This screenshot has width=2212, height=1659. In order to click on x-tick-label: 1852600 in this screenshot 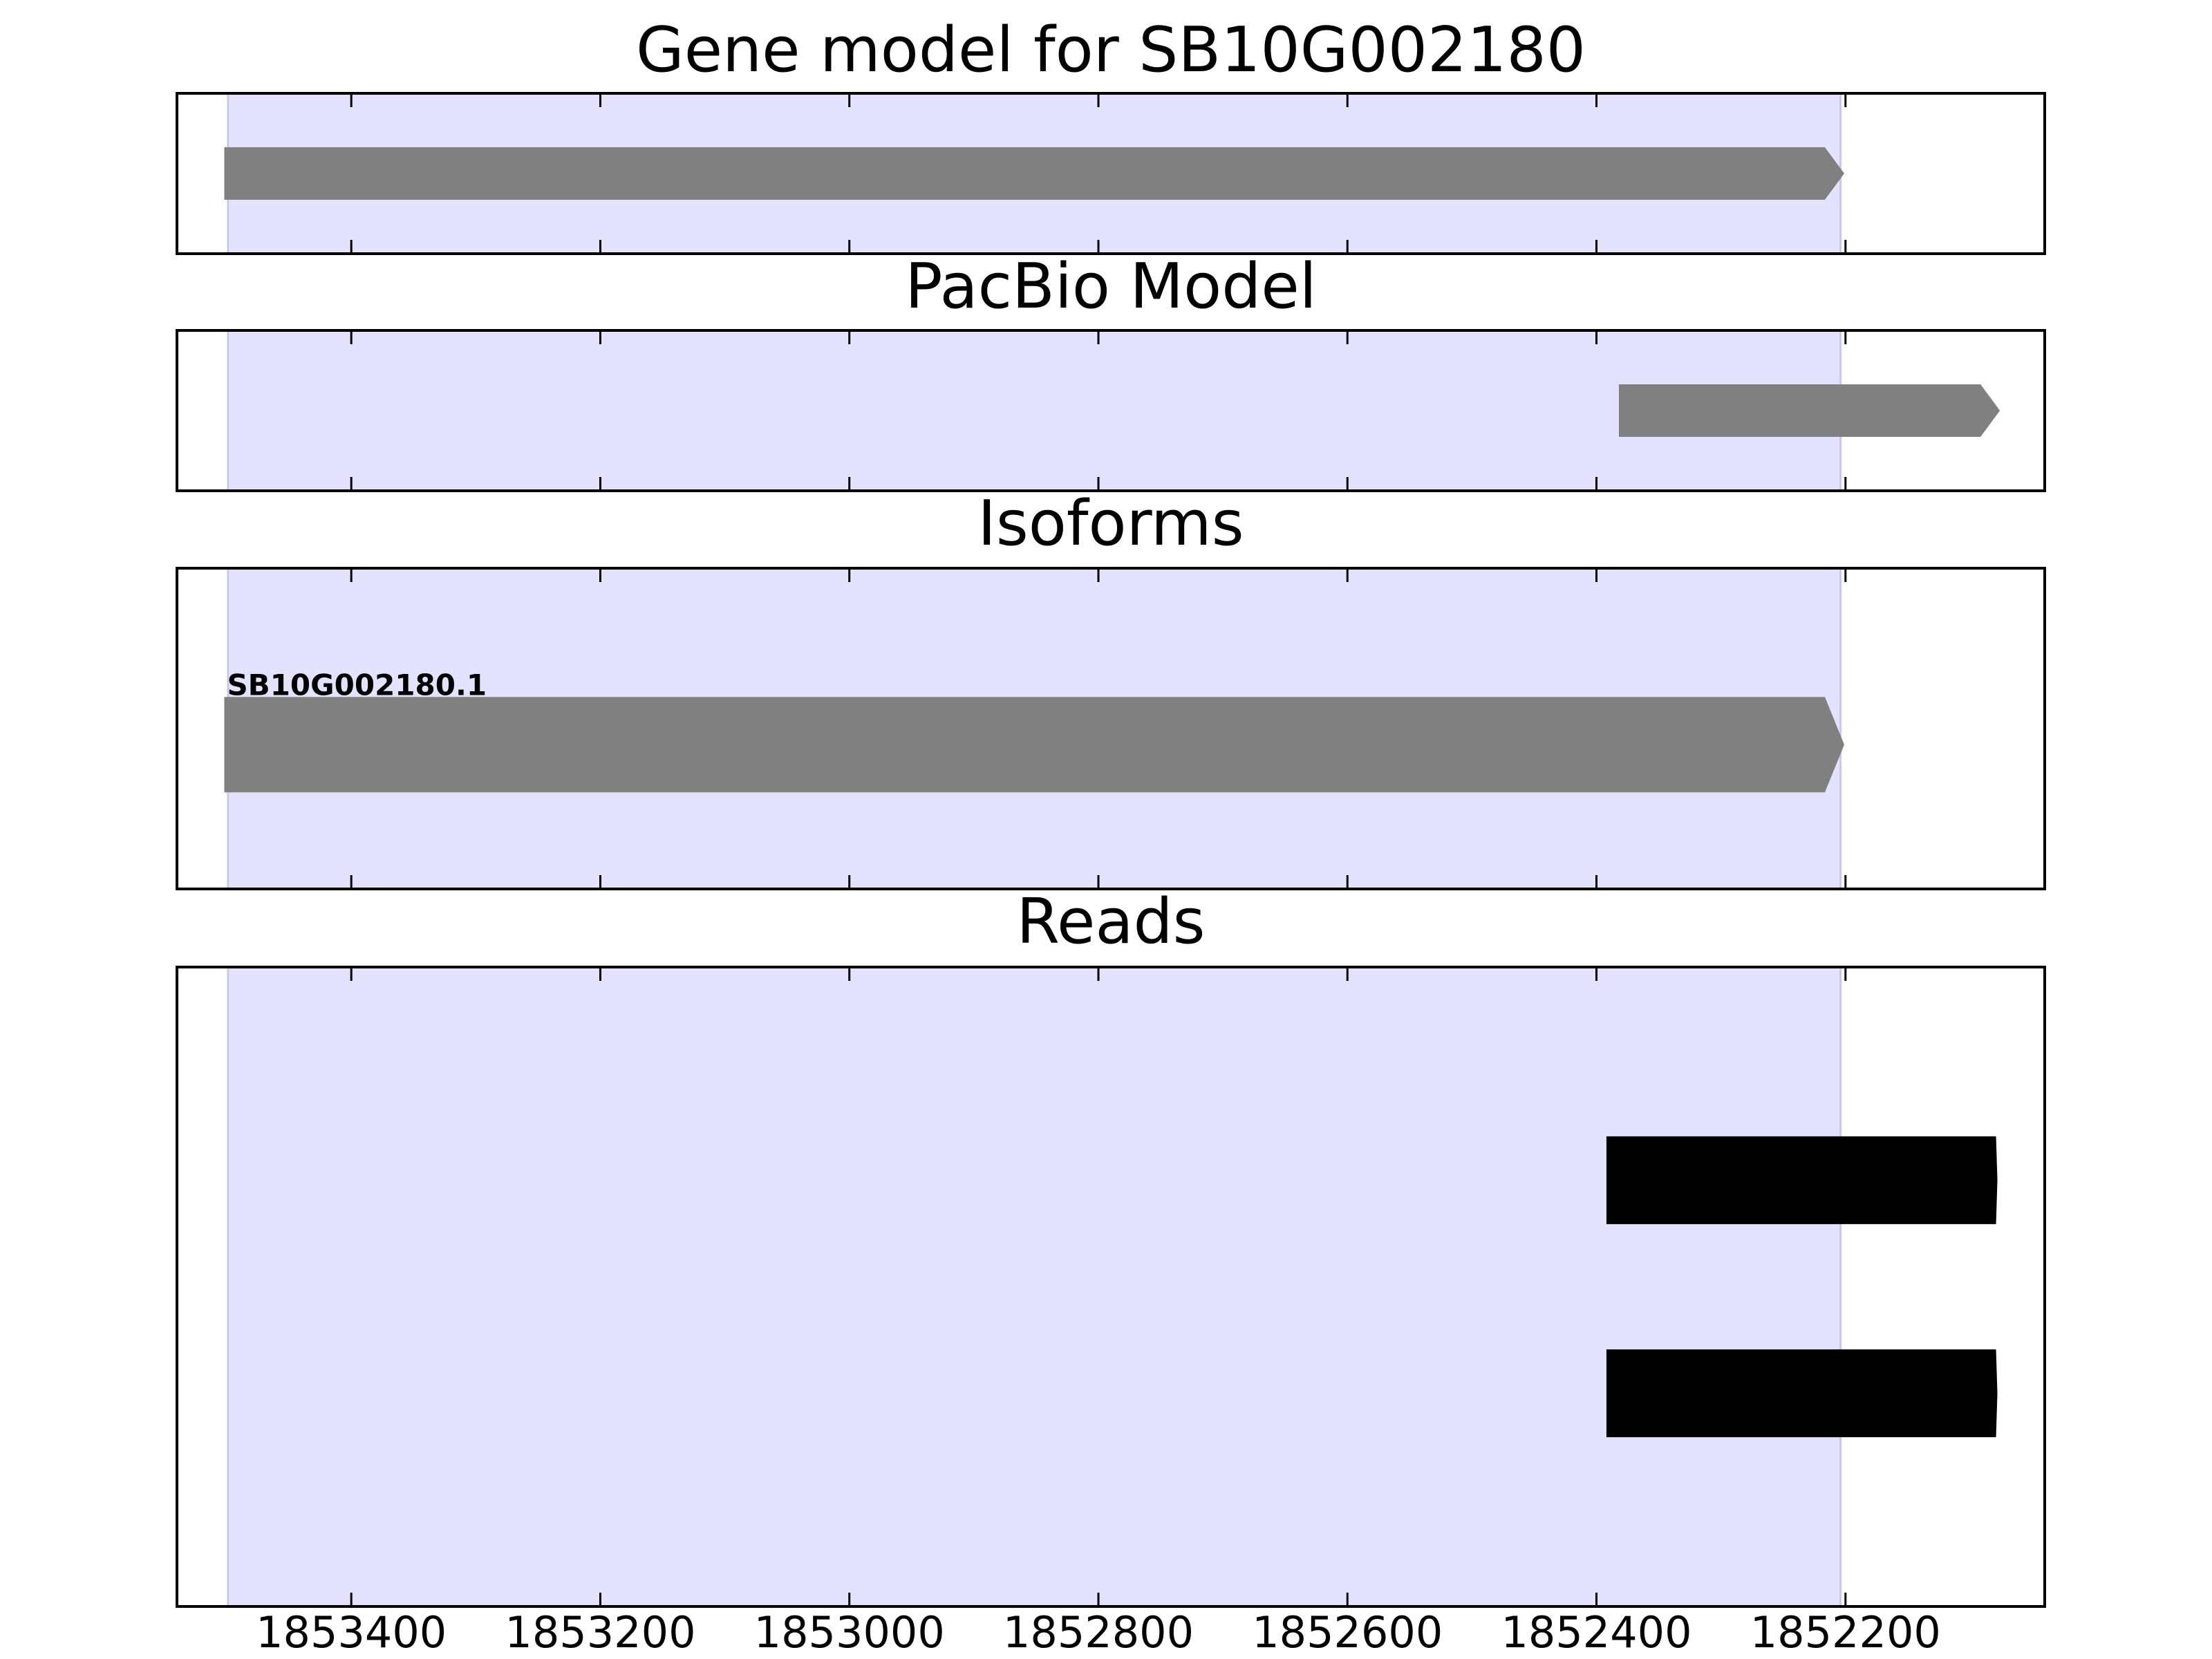, I will do `click(1347, 1633)`.